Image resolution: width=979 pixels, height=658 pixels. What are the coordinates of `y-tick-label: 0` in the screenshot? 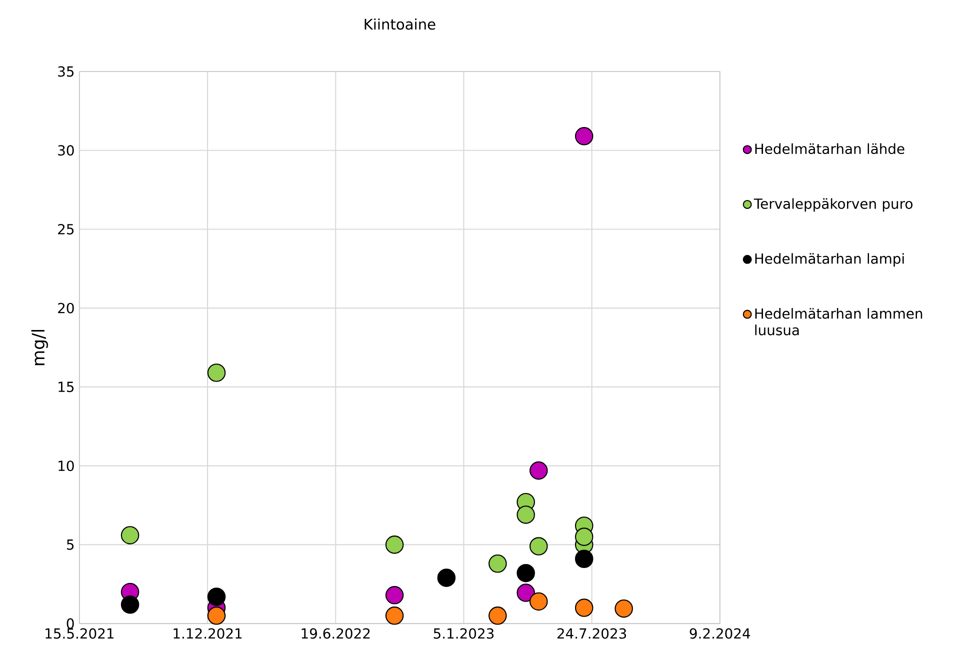 It's located at (70, 623).